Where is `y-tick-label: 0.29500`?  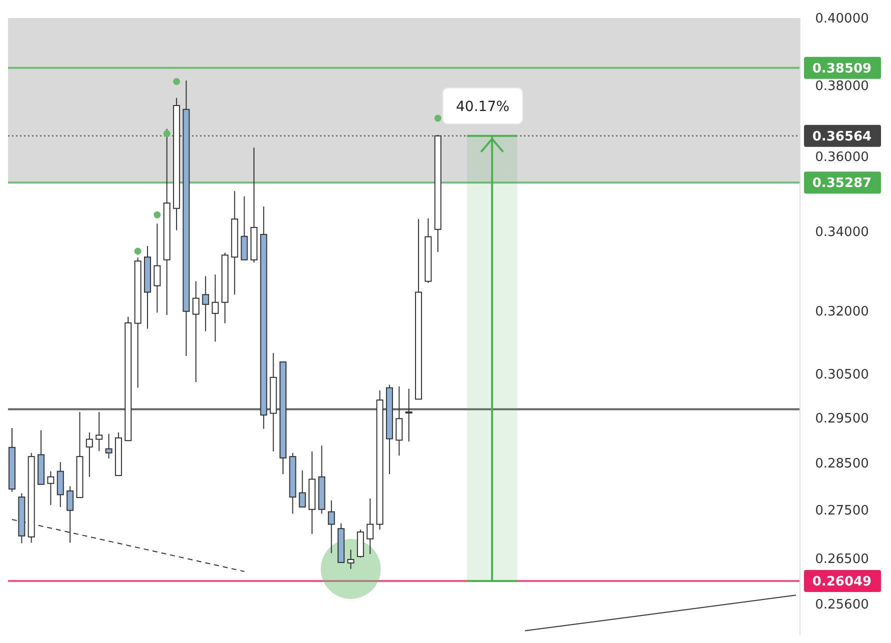
y-tick-label: 0.29500 is located at coordinates (842, 418).